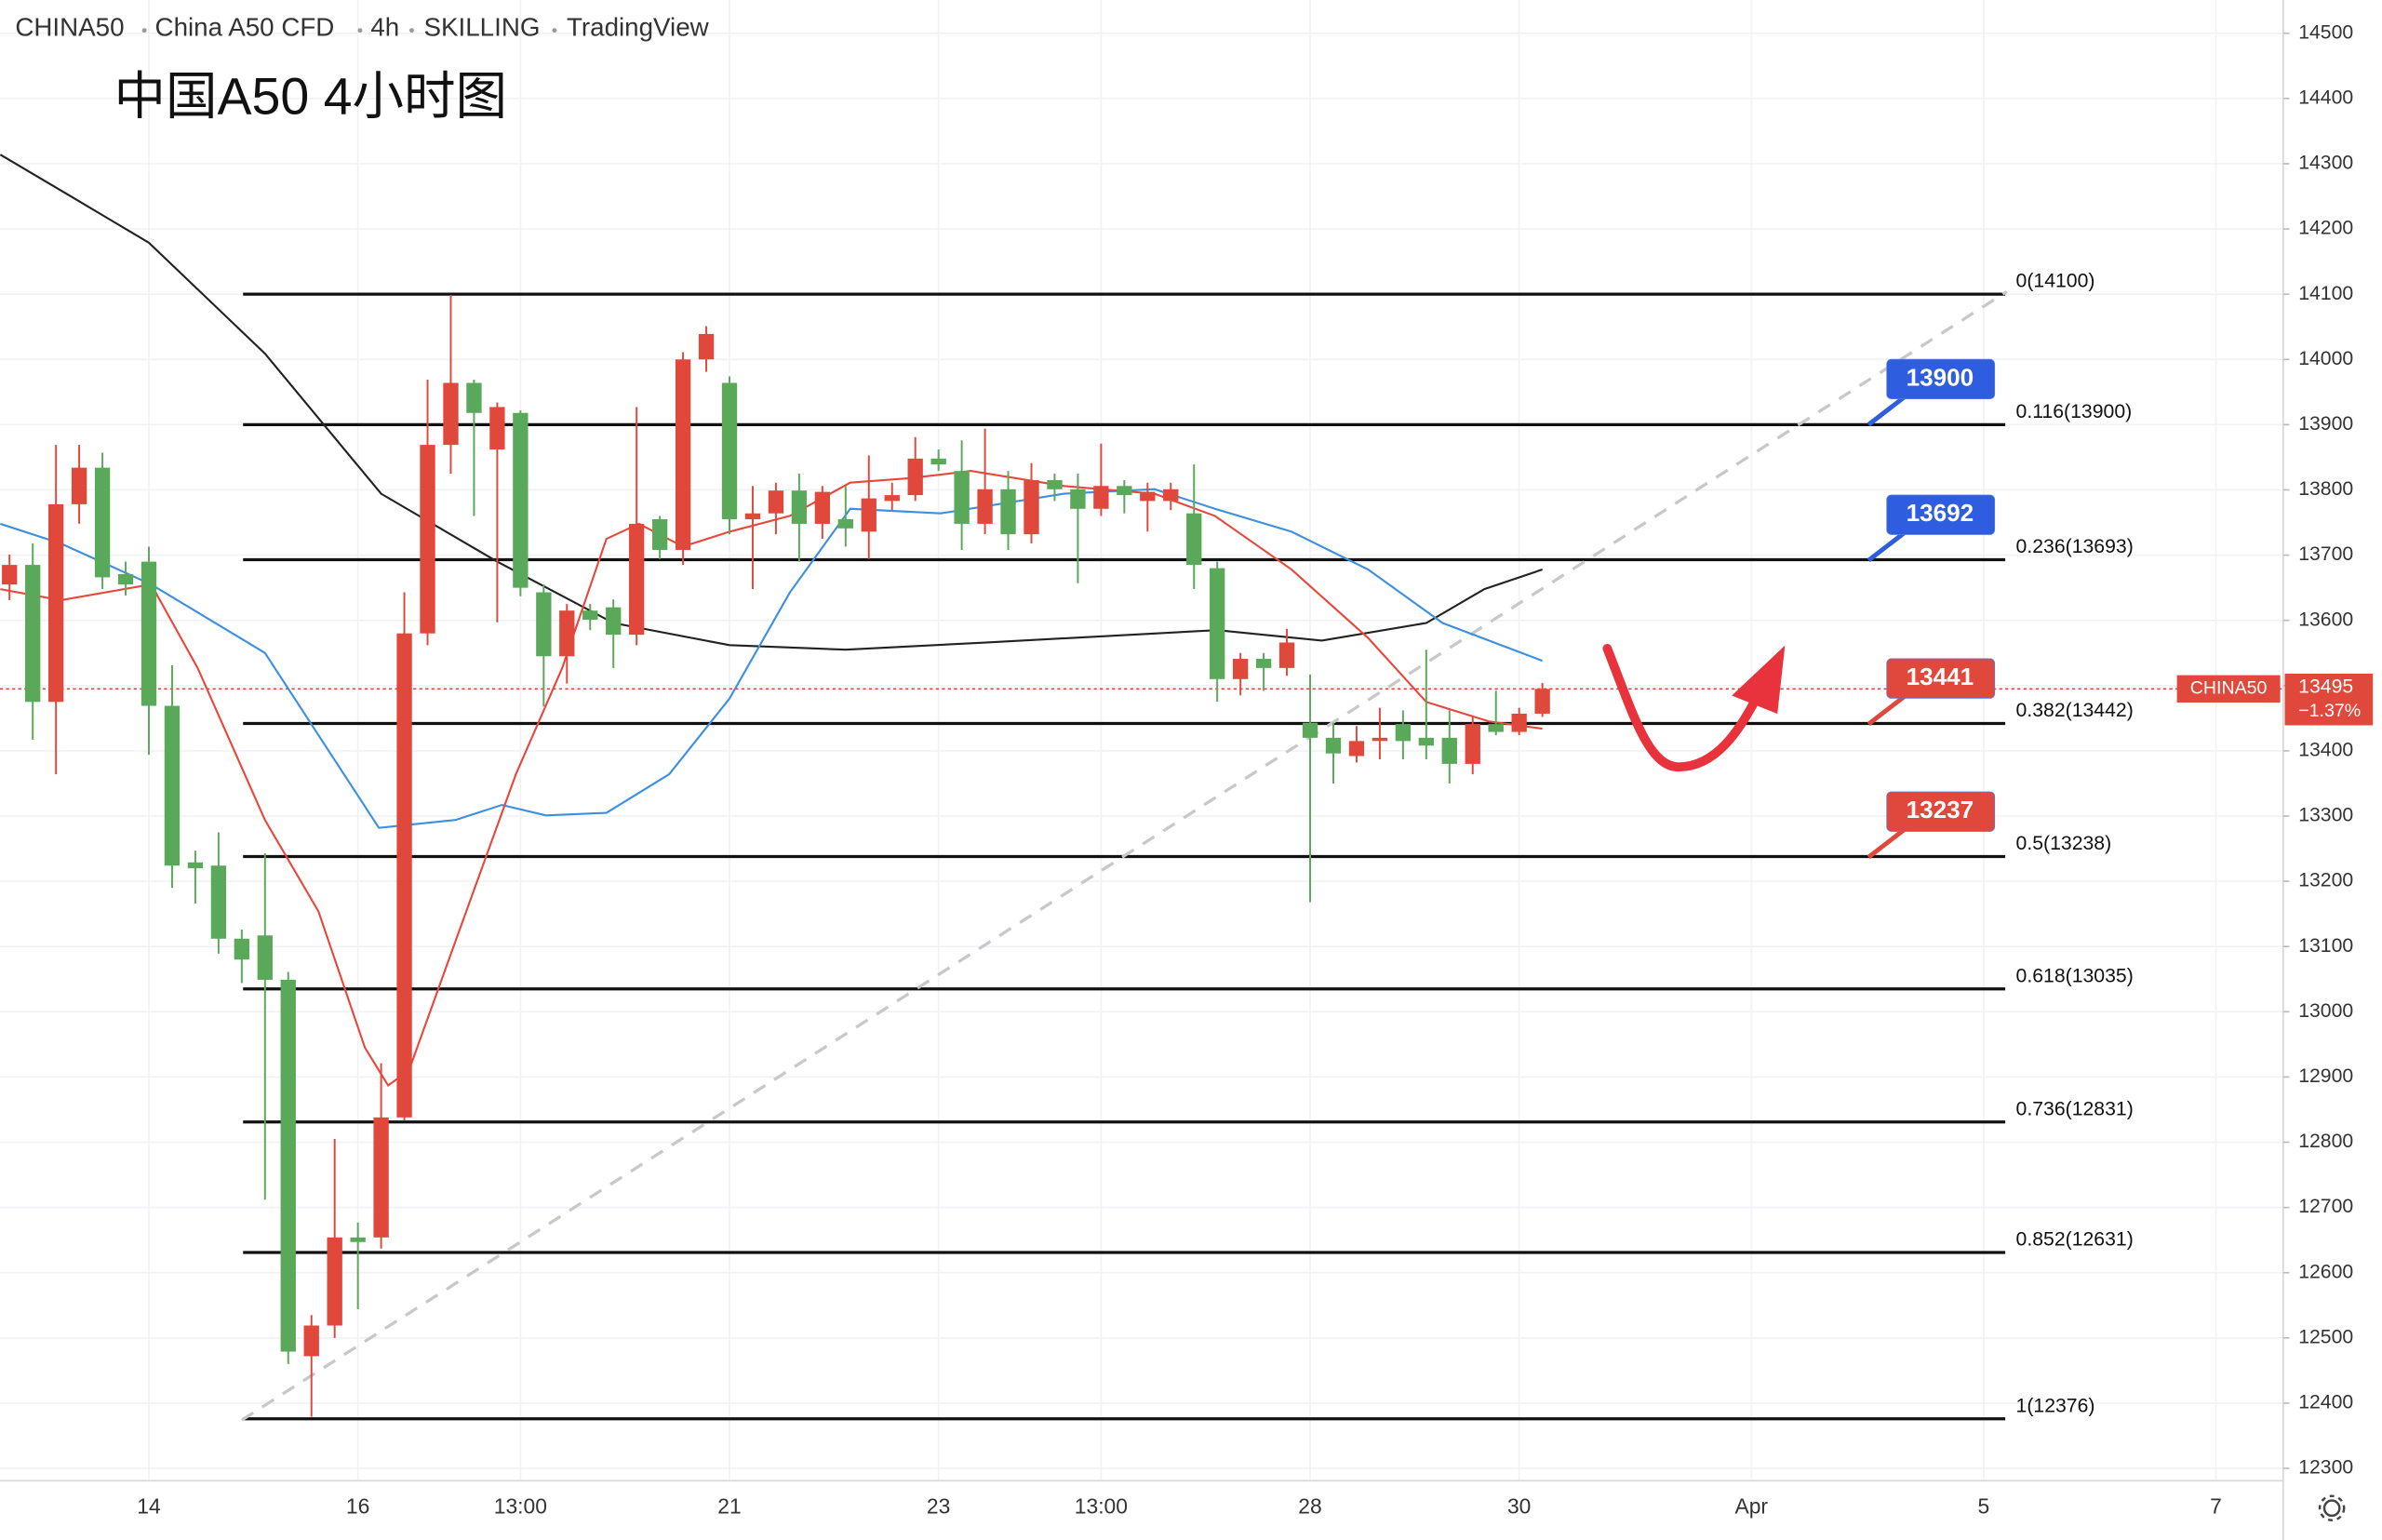 The width and height of the screenshot is (2382, 1540). I want to click on x-tick-label: 23, so click(938, 1506).